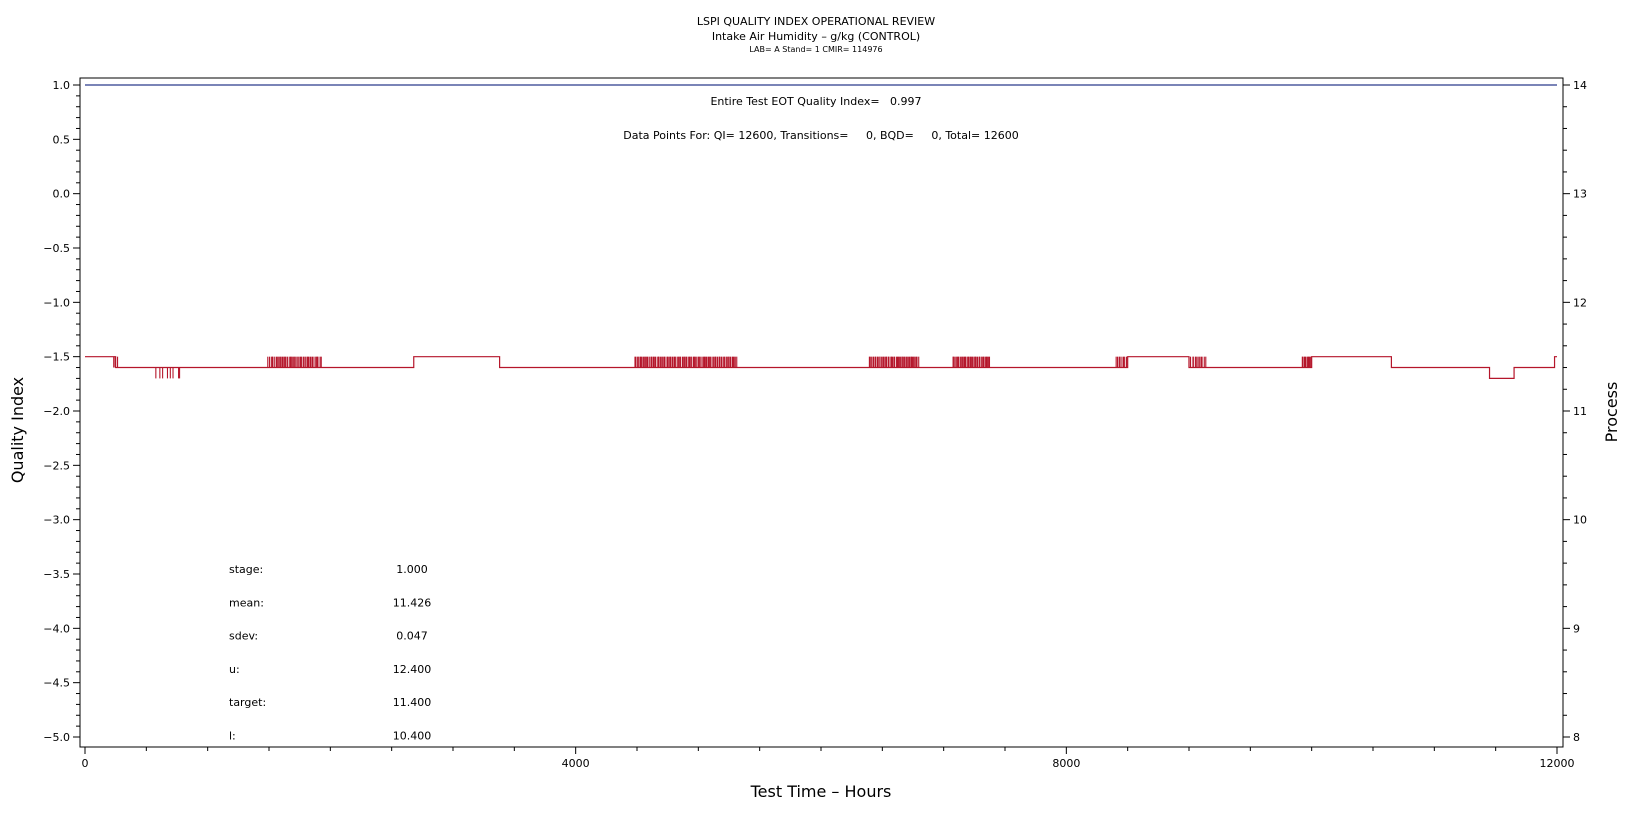 This screenshot has height=819, width=1632. What do you see at coordinates (821, 791) in the screenshot?
I see `x-axis-label: Test Time – Hours` at bounding box center [821, 791].